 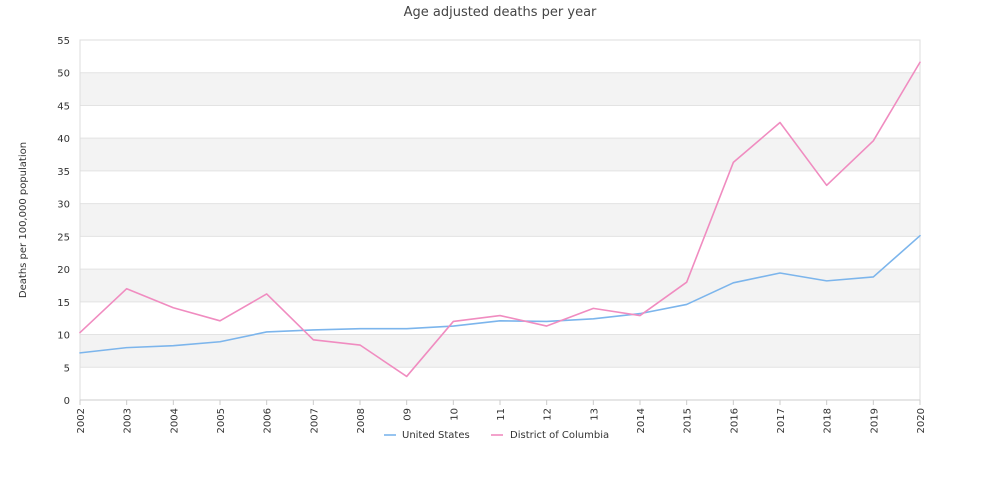 I want to click on y-tick-label: 45, so click(x=63, y=106).